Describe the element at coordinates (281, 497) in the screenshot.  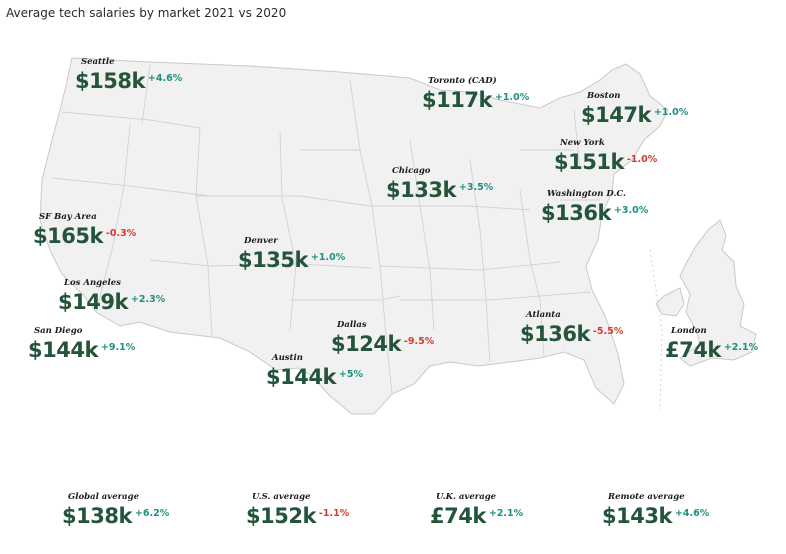
I see `average-name: U.S. average` at that location.